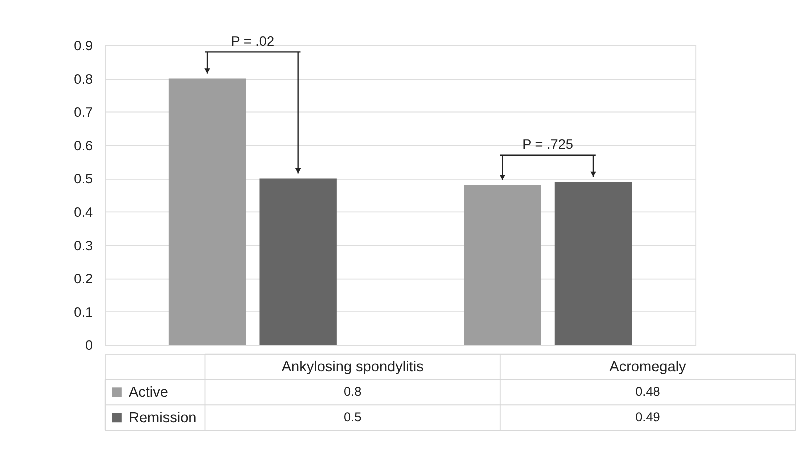 The height and width of the screenshot is (472, 801). What do you see at coordinates (649, 368) in the screenshot?
I see `x-tick-label: Acromegaly` at bounding box center [649, 368].